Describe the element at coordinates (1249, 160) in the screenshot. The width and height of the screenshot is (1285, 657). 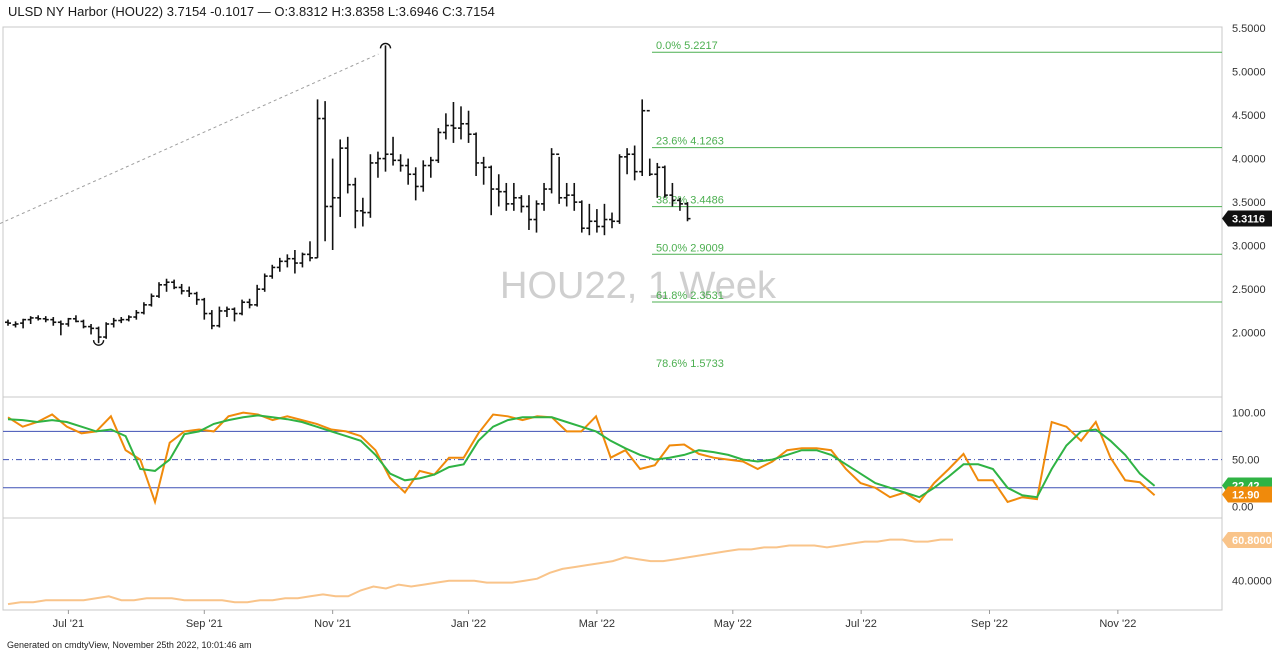
I see `price-tick-label: 4.0000` at that location.